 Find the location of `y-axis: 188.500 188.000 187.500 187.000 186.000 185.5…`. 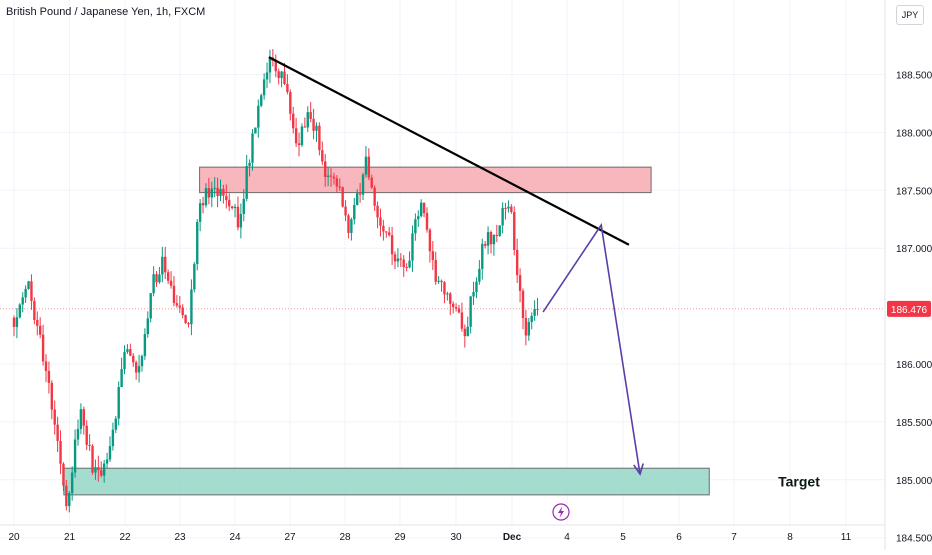

y-axis: 188.500 188.000 187.500 187.000 186.000 185.5… is located at coordinates (908, 275).